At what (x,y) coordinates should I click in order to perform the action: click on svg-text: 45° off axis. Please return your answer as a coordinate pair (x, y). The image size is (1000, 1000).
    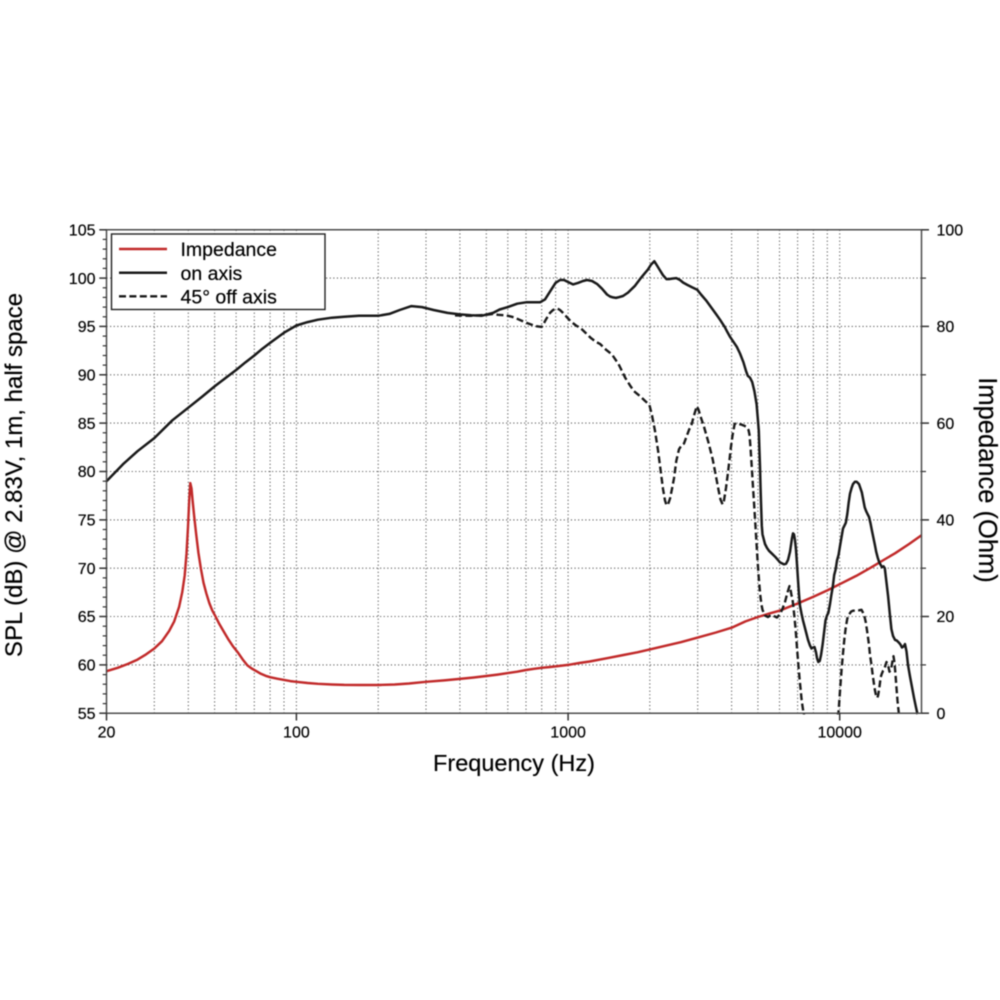
    Looking at the image, I should click on (229, 297).